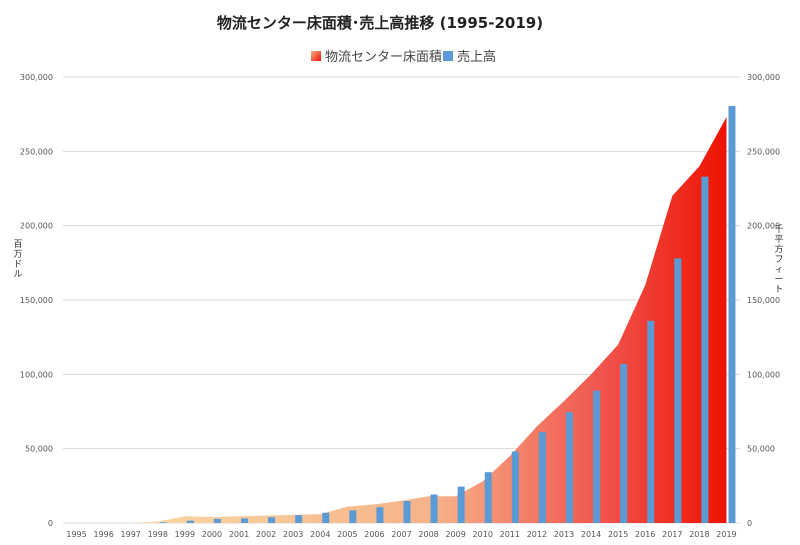 This screenshot has width=800, height=545. What do you see at coordinates (380, 23) in the screenshot?
I see `chart-title: 物流センター床面積･売上高推移 (1995-2019)` at bounding box center [380, 23].